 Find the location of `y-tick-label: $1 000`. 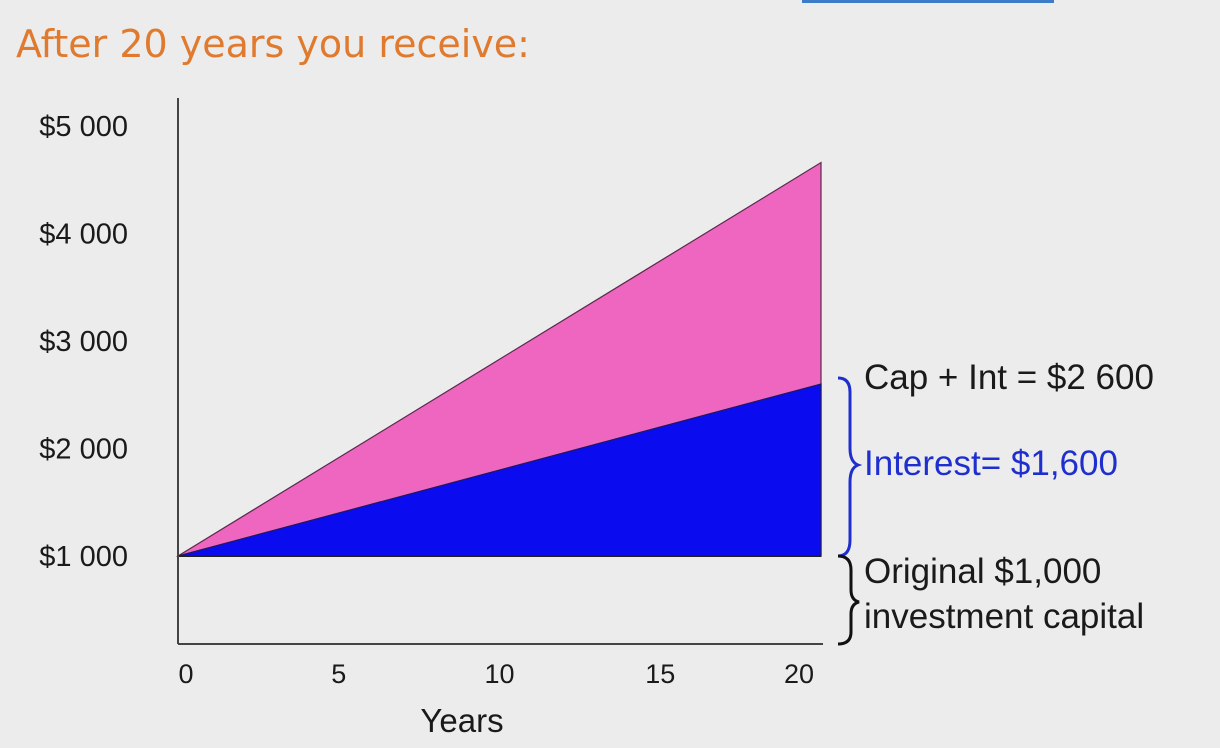

y-tick-label: $1 000 is located at coordinates (83, 557).